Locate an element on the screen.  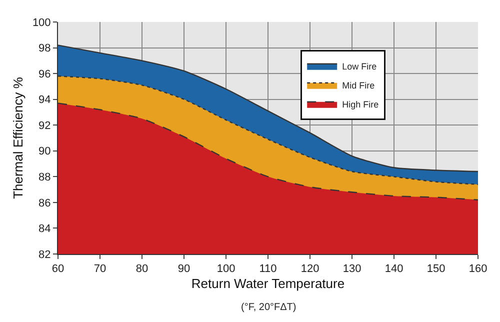
y-tick-label: 88 is located at coordinates (44, 178).